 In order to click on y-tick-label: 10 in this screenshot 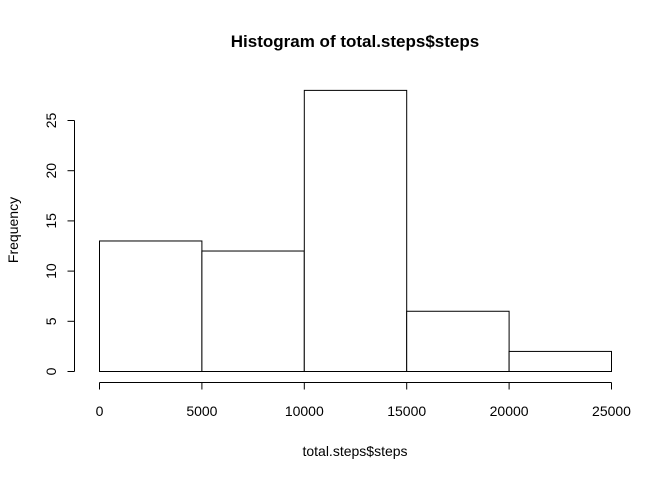, I will do `click(51, 271)`.